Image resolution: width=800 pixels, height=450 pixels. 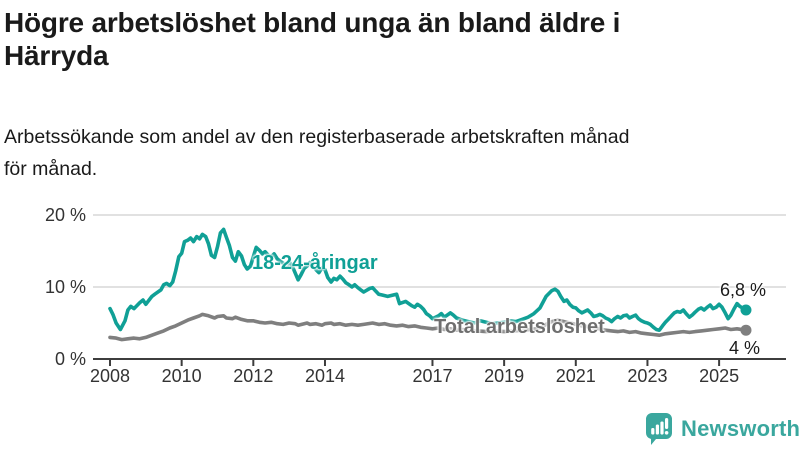 I want to click on end-value-label-youth: 6,8 %, so click(x=743, y=290).